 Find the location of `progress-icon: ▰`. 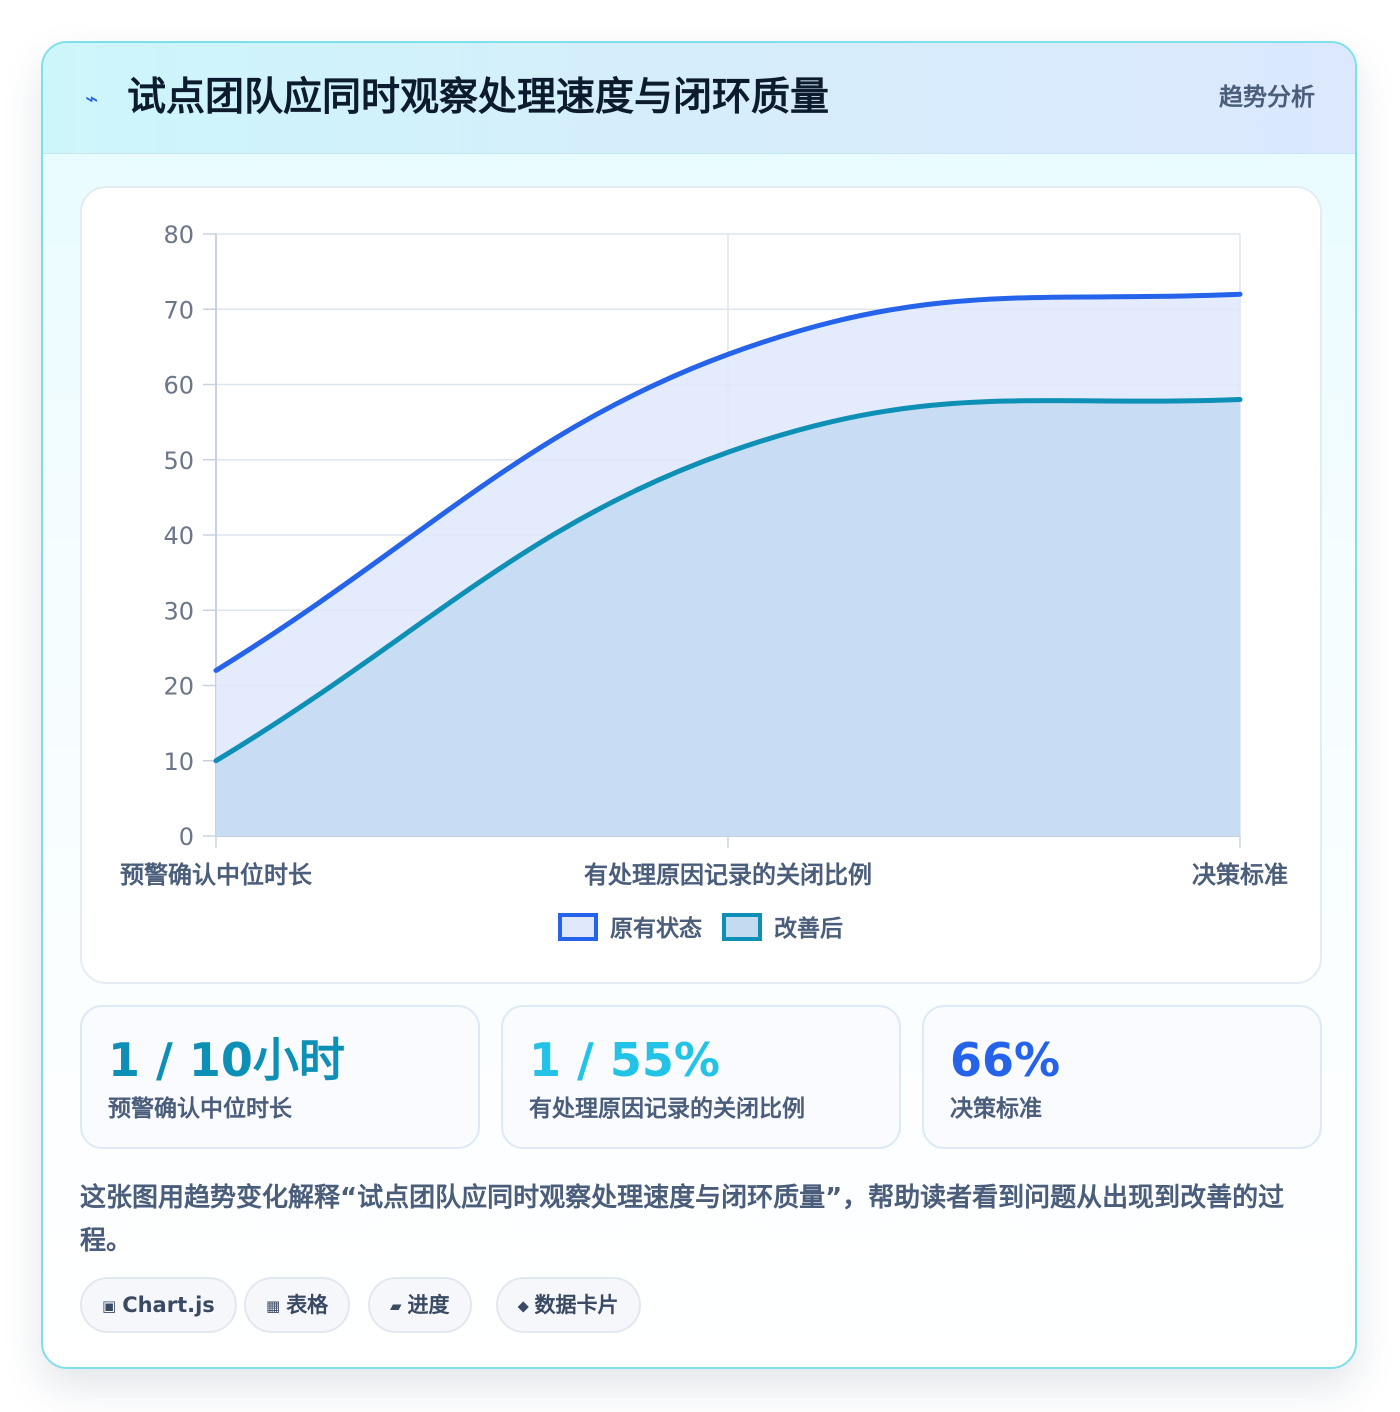

progress-icon: ▰ is located at coordinates (396, 1306).